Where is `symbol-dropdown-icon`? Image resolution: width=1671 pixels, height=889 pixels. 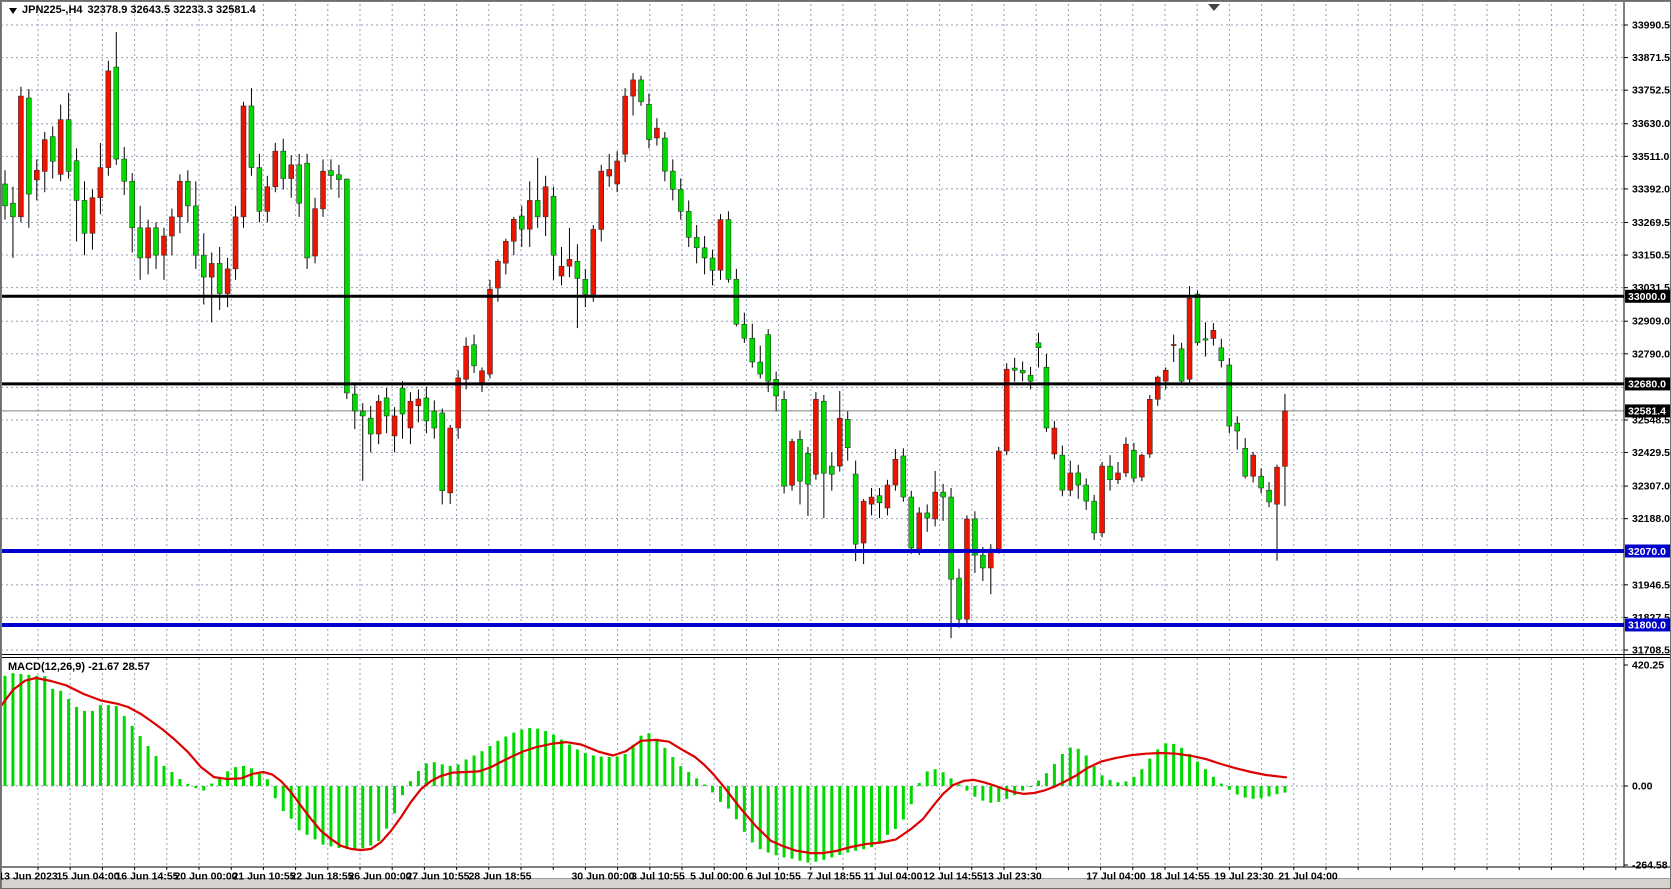
symbol-dropdown-icon is located at coordinates (13, 10).